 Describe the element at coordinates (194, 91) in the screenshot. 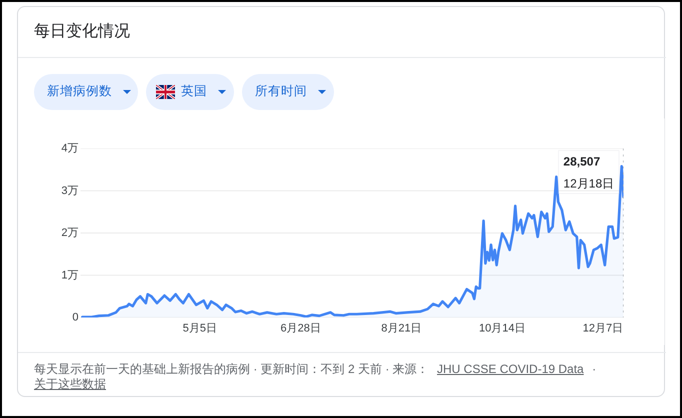

I see `text: 英国` at that location.